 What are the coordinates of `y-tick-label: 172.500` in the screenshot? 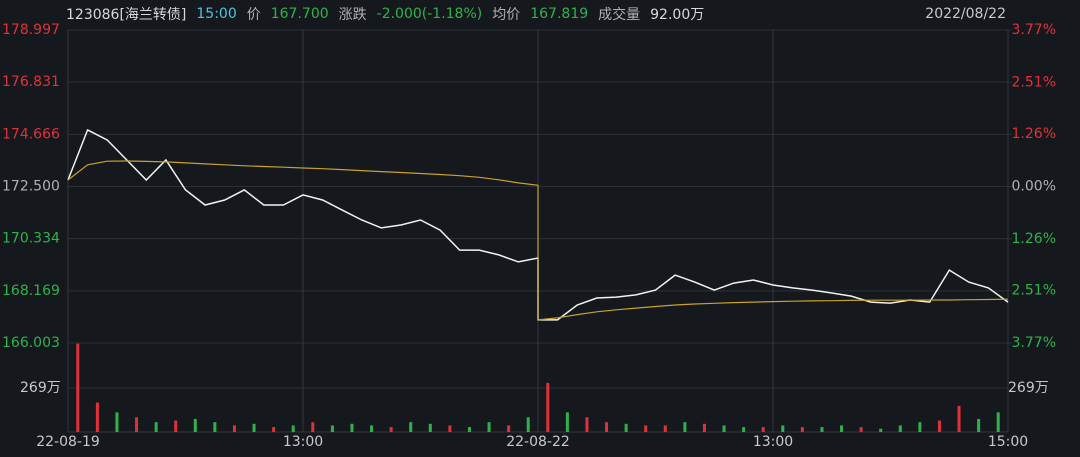 It's located at (31, 187).